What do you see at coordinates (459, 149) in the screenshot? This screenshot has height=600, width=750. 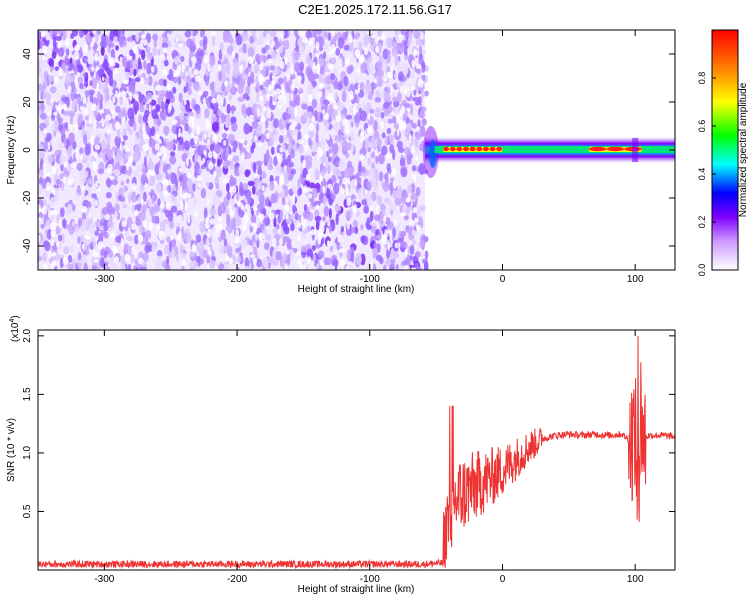 I see `peak-spot` at bounding box center [459, 149].